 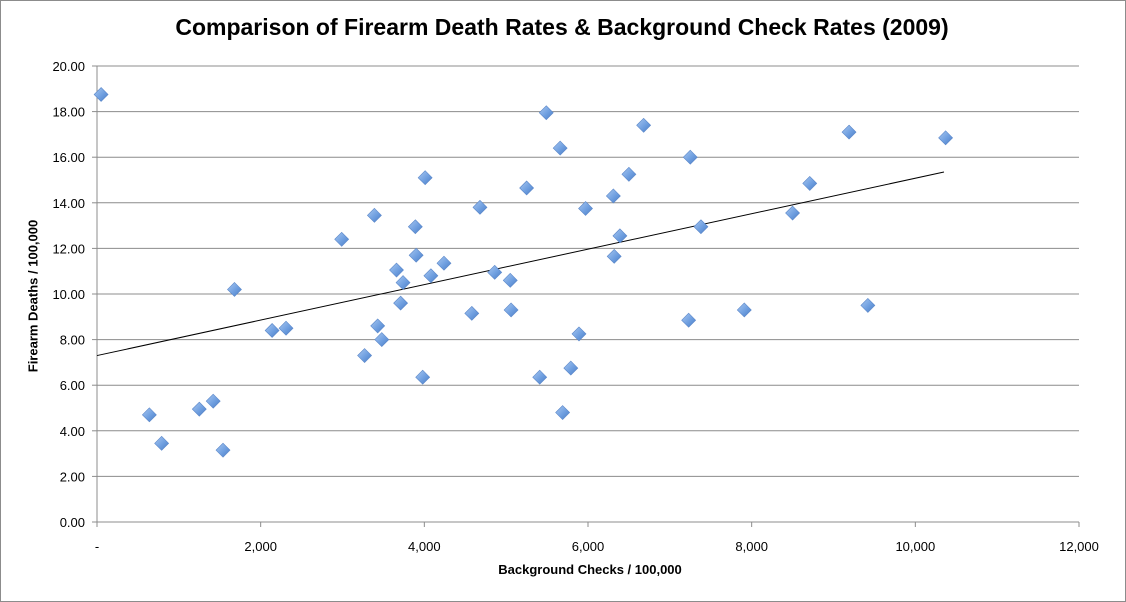 What do you see at coordinates (915, 546) in the screenshot?
I see `x-tick-label: 10,000` at bounding box center [915, 546].